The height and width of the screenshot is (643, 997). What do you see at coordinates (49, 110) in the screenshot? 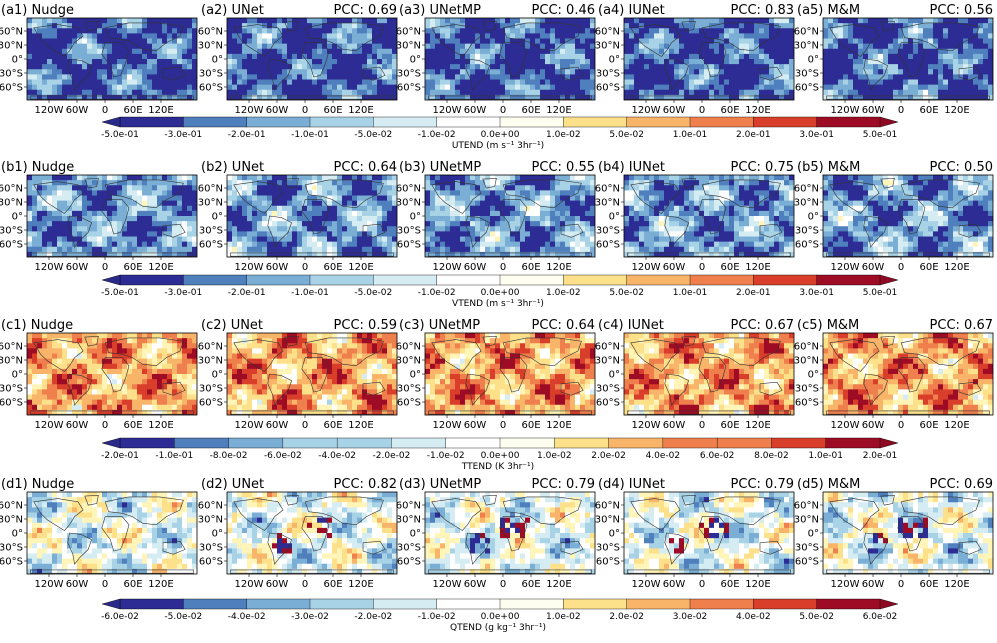
I see `lon-tick-label: 120W` at bounding box center [49, 110].